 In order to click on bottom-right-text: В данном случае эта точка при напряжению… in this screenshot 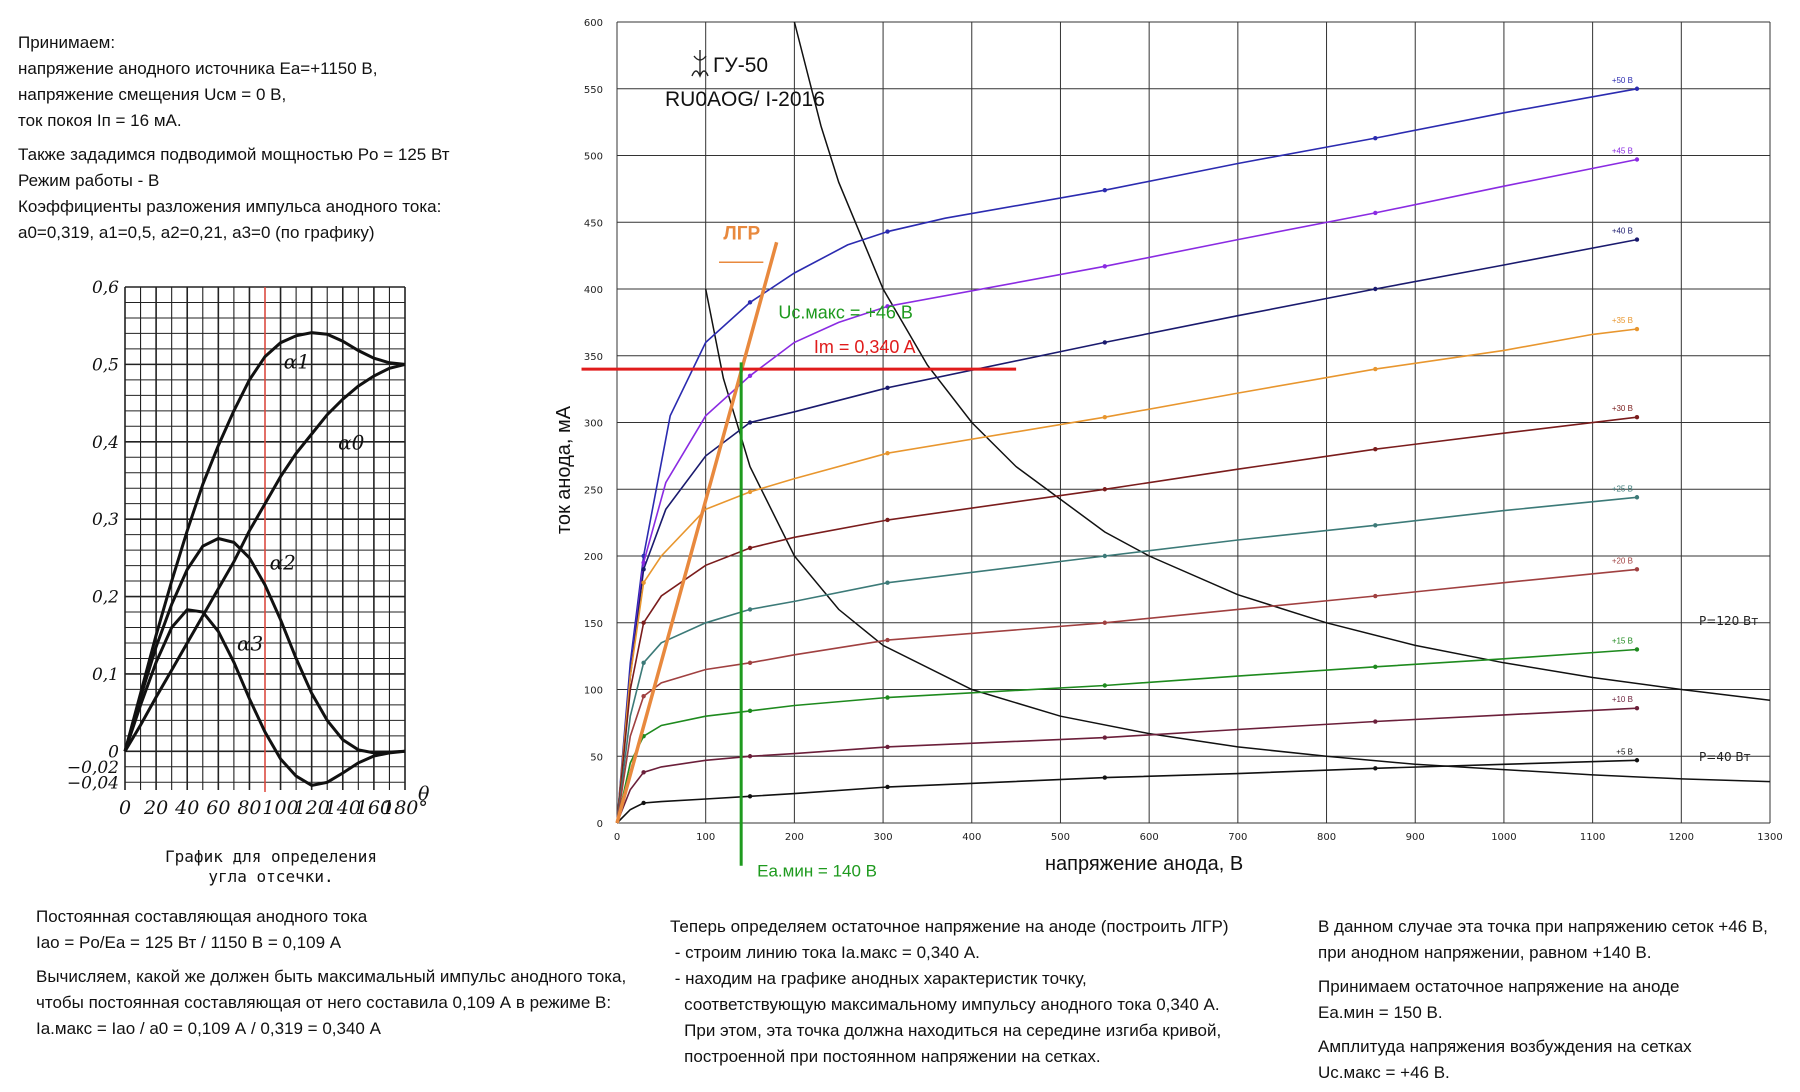, I will do `click(1543, 1000)`.